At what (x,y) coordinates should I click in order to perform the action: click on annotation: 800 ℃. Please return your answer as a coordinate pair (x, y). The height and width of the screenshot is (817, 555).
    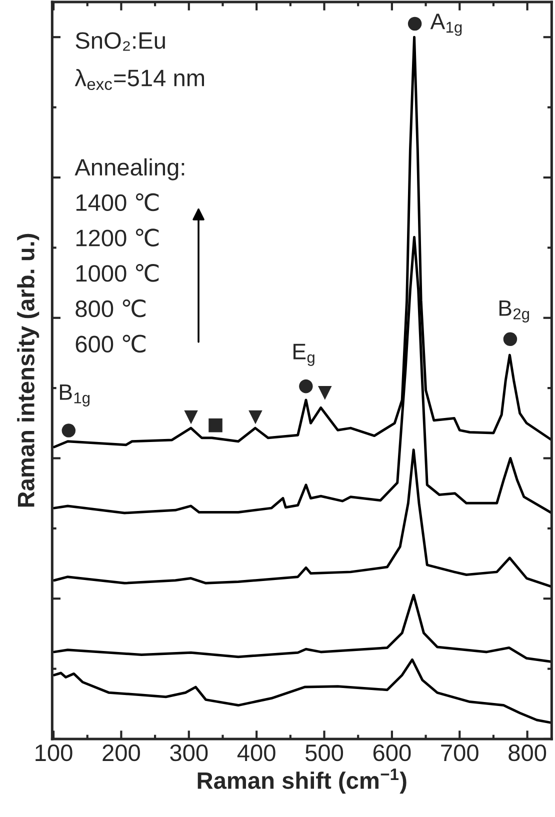
    Looking at the image, I should click on (111, 308).